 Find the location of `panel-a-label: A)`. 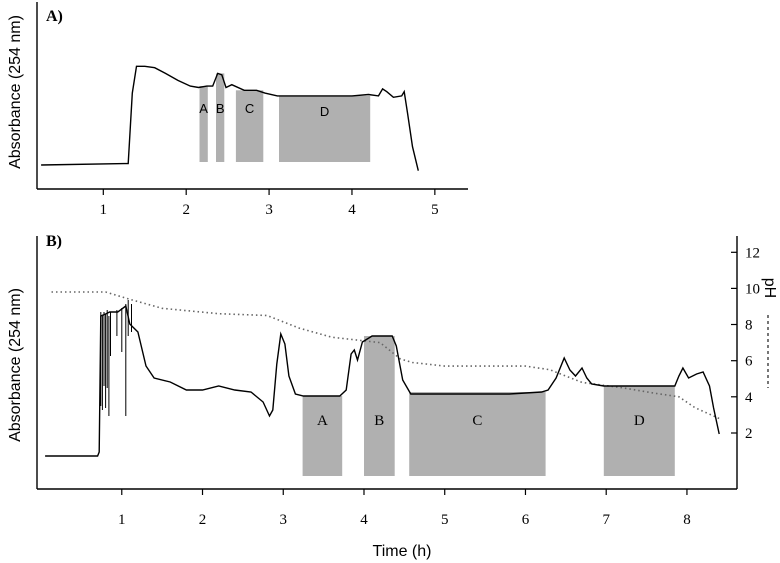

panel-a-label: A) is located at coordinates (54, 16).